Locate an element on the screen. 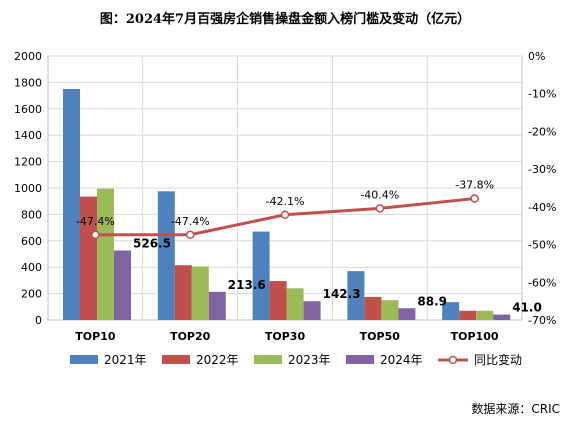 The height and width of the screenshot is (424, 570). bar-data-label: 213.6 is located at coordinates (247, 285).